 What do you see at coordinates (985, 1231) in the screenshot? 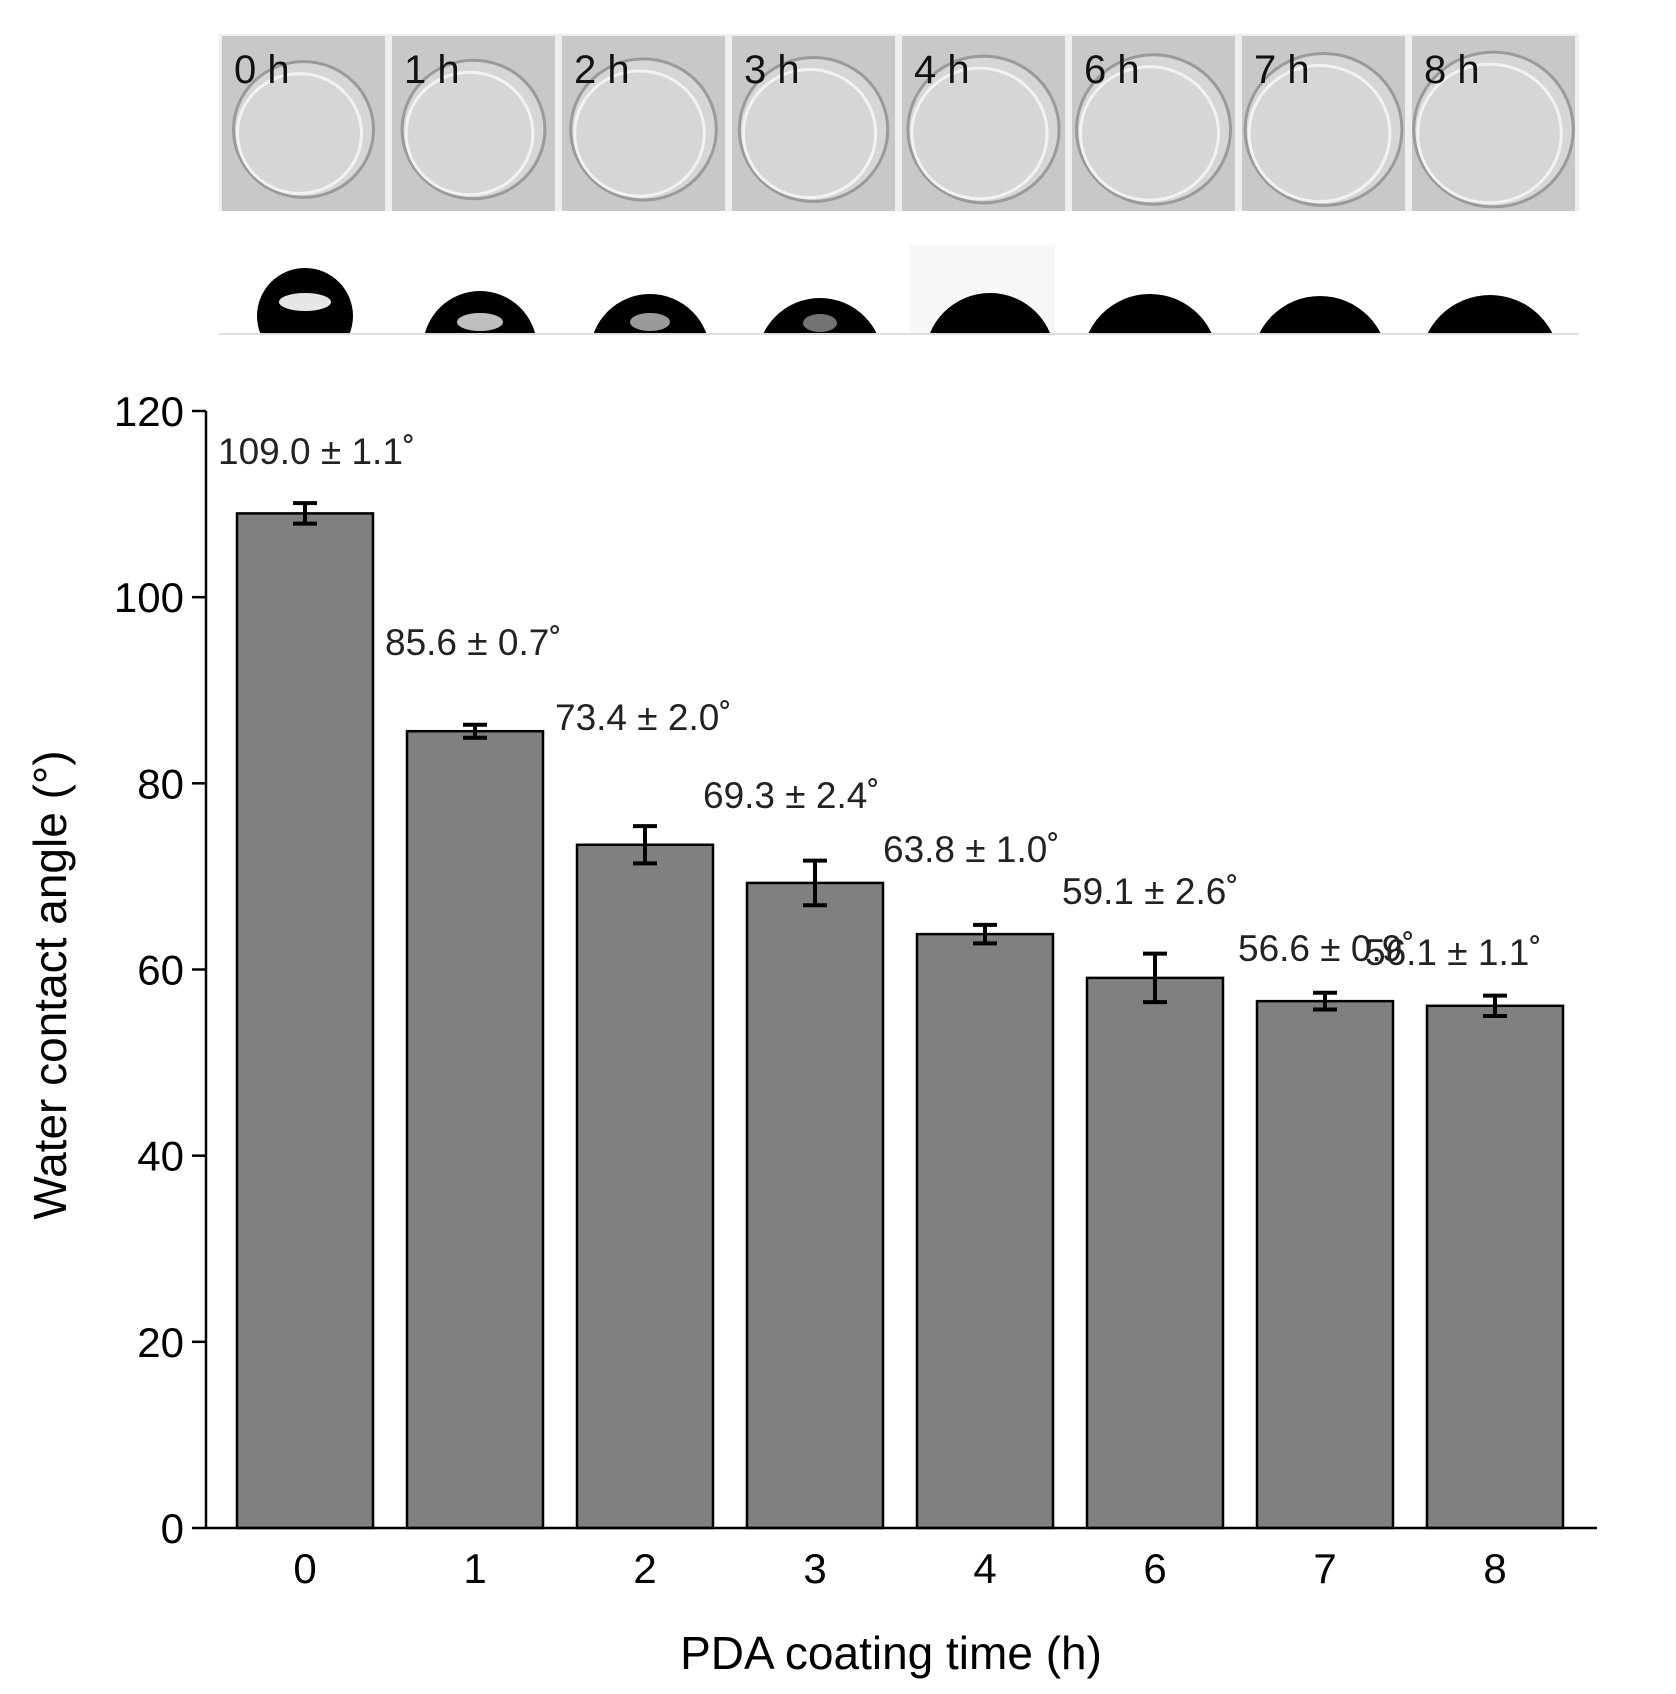
I see `bar-4h` at bounding box center [985, 1231].